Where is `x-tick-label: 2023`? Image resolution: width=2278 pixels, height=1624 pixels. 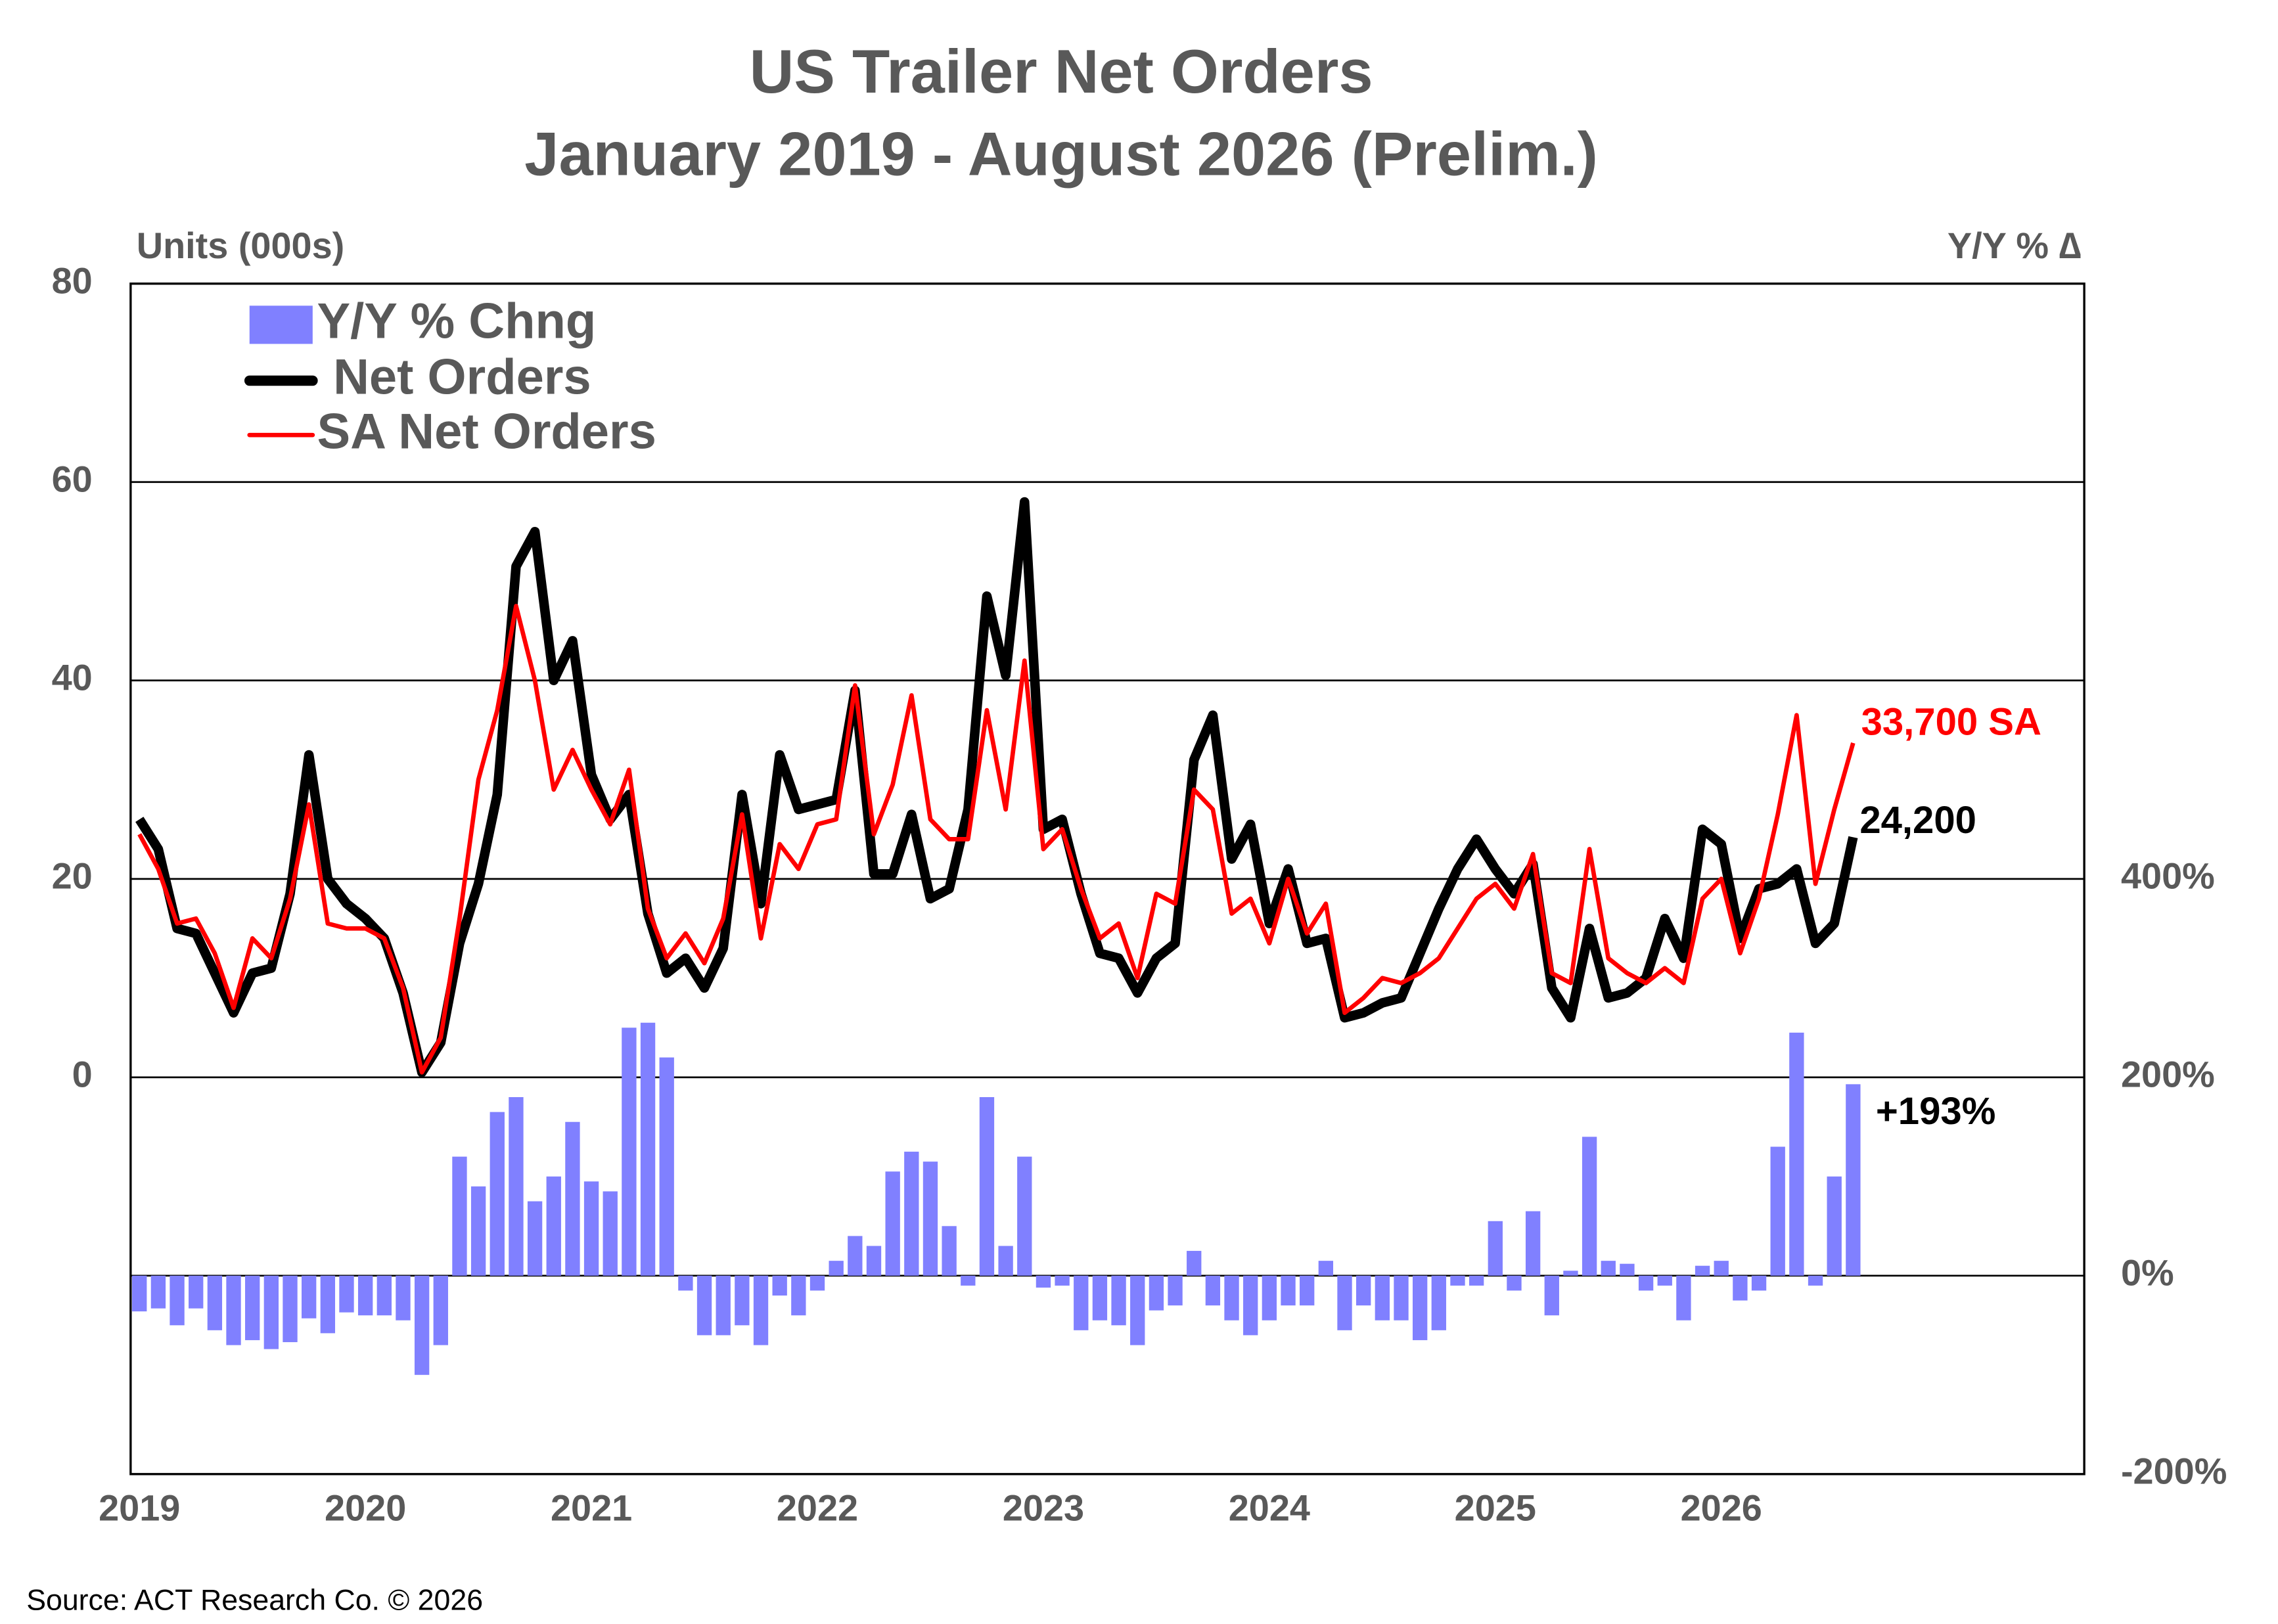
x-tick-label: 2023 is located at coordinates (1043, 1507).